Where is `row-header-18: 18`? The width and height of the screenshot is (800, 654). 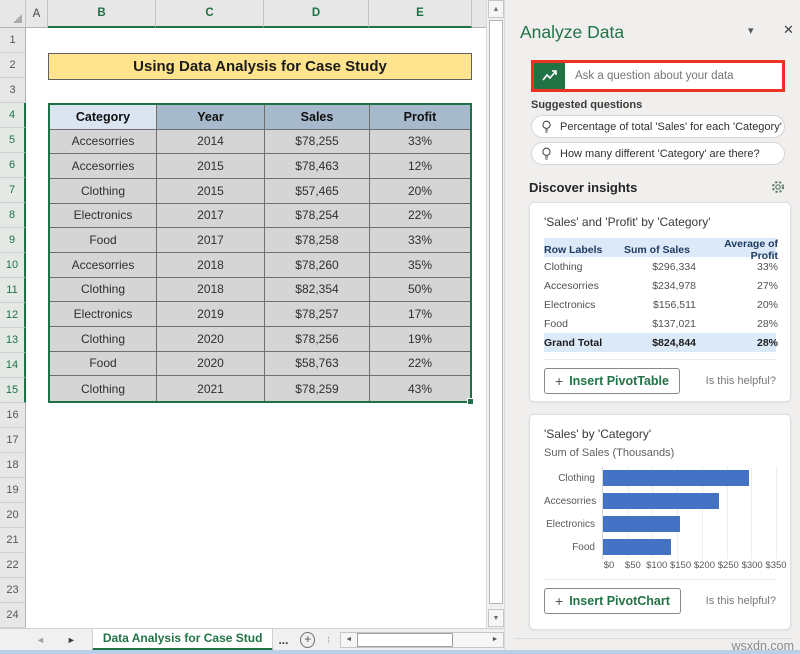 row-header-18: 18 is located at coordinates (13, 465).